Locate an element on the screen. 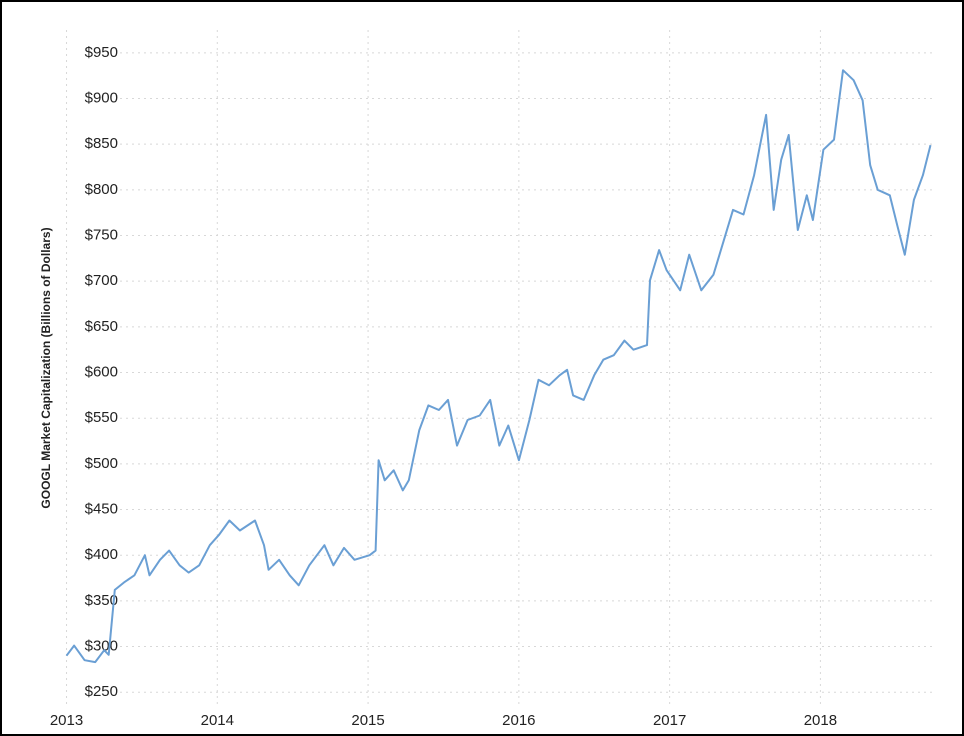 The image size is (964, 736). y-tick-label: $600 is located at coordinates (101, 371).